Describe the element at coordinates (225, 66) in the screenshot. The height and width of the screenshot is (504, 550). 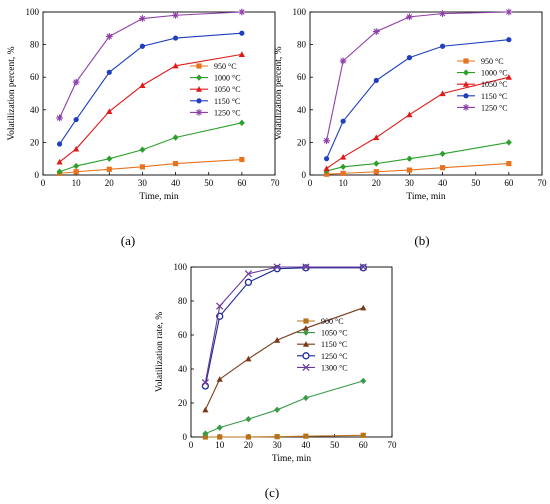
I see `legend-entry-label: 950 °C` at that location.